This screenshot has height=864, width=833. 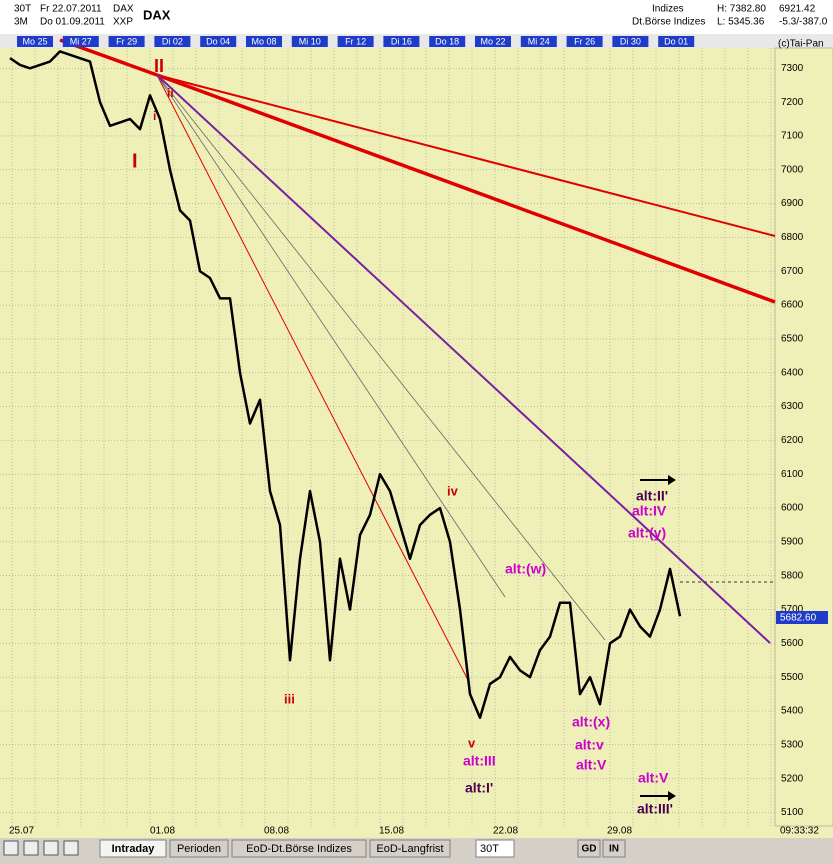 I want to click on day-label: Mo 22, so click(x=492, y=41).